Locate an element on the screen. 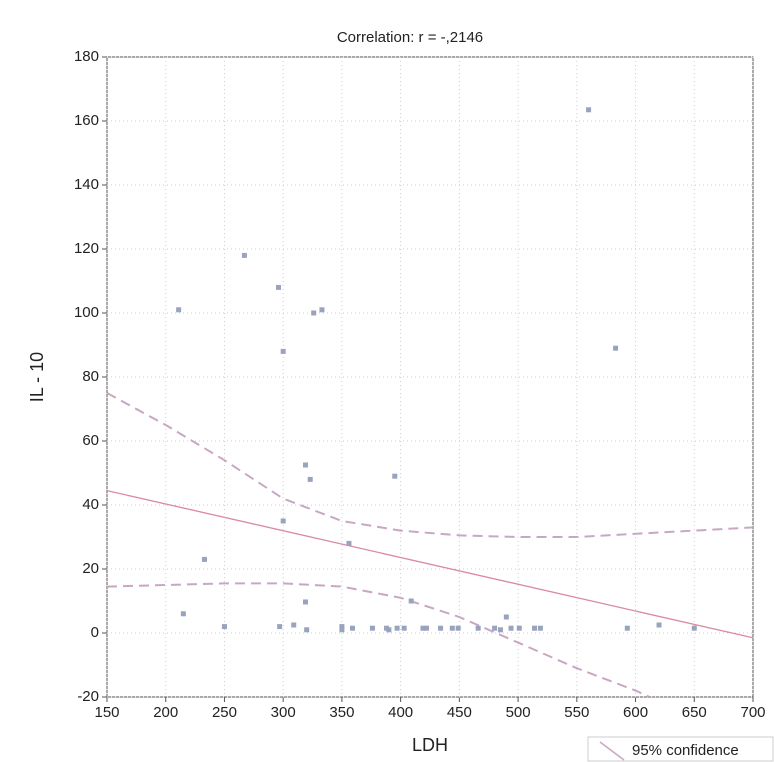 This screenshot has width=774, height=762. x-tick-label: 250 is located at coordinates (224, 712).